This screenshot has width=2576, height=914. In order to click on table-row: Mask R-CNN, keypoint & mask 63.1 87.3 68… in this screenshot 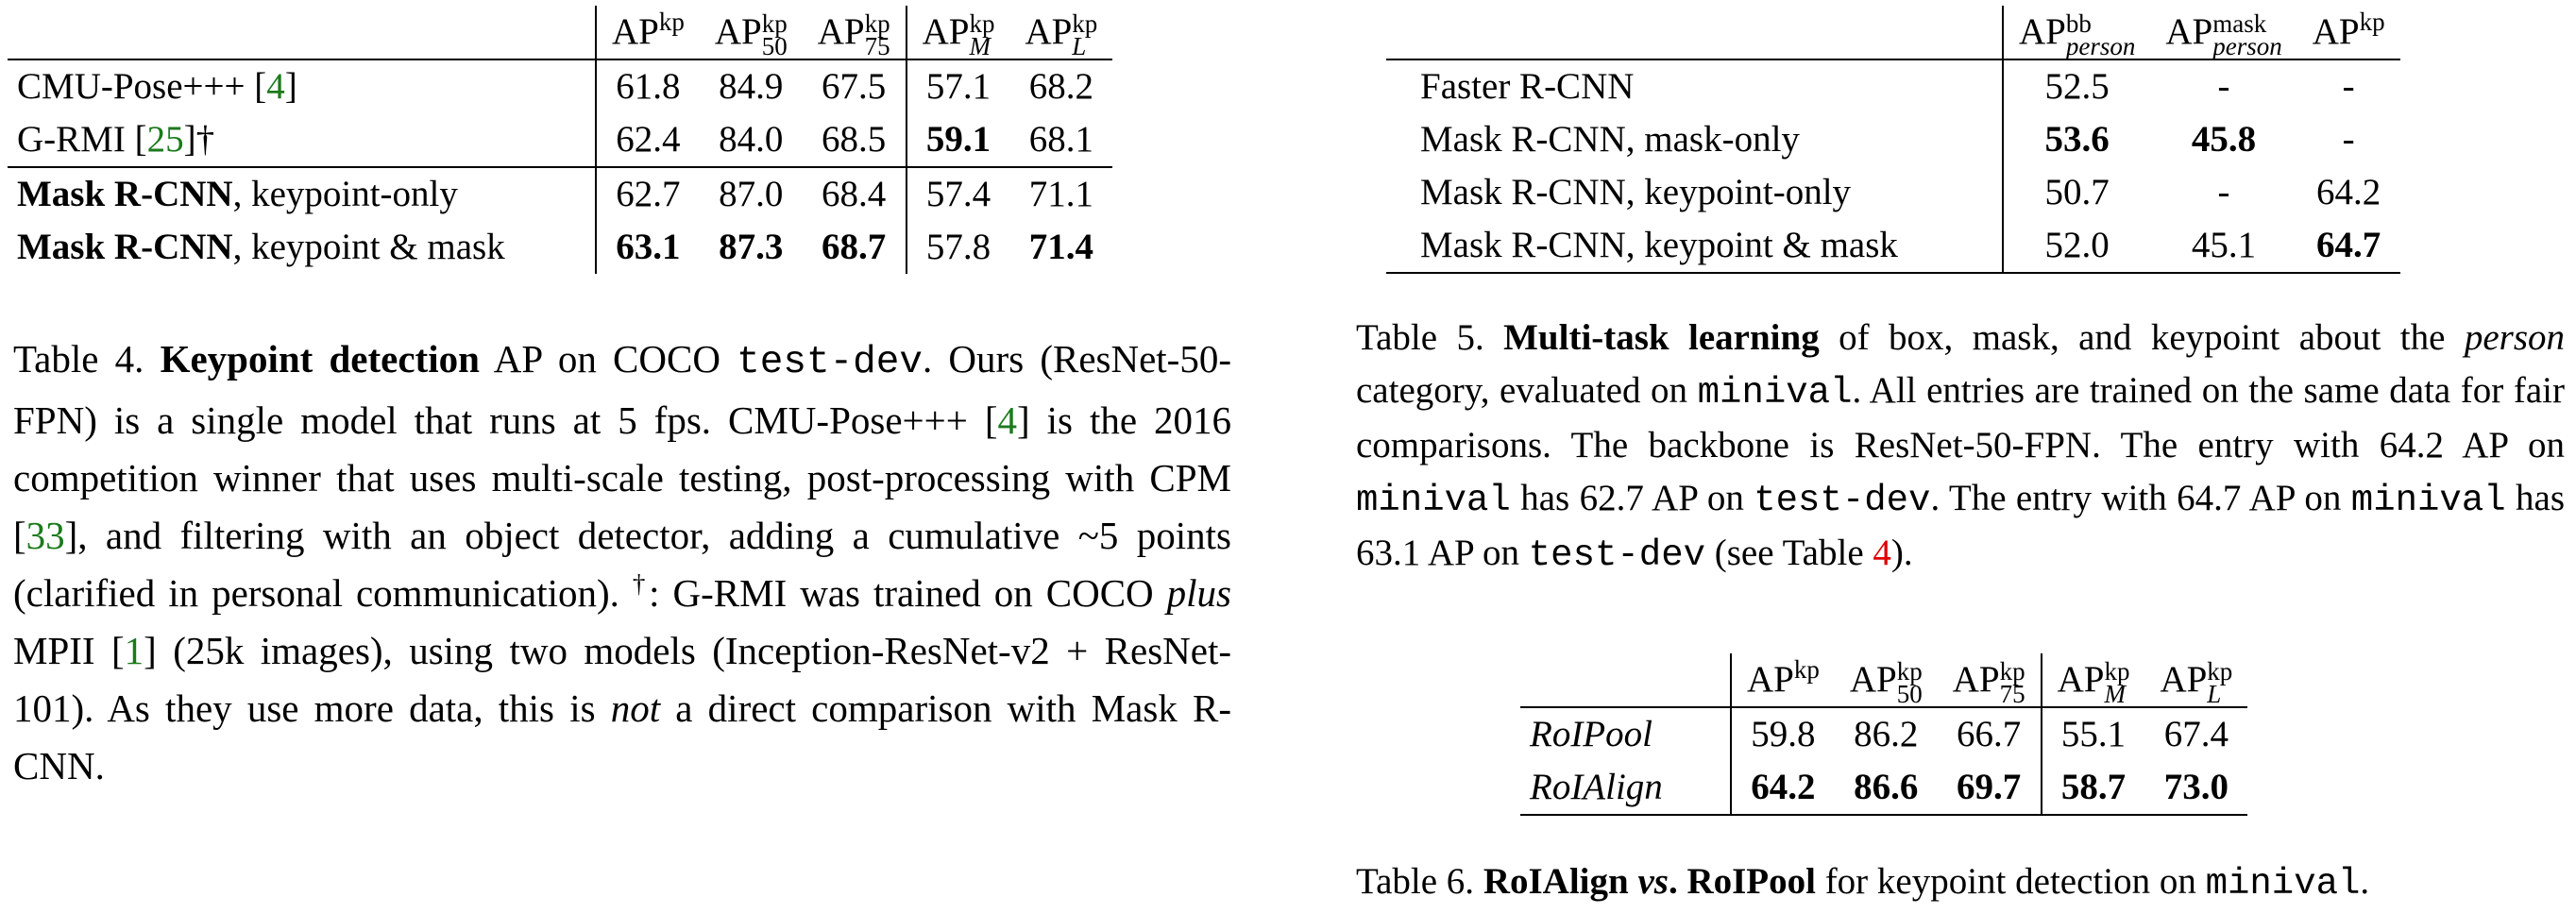, I will do `click(560, 247)`.